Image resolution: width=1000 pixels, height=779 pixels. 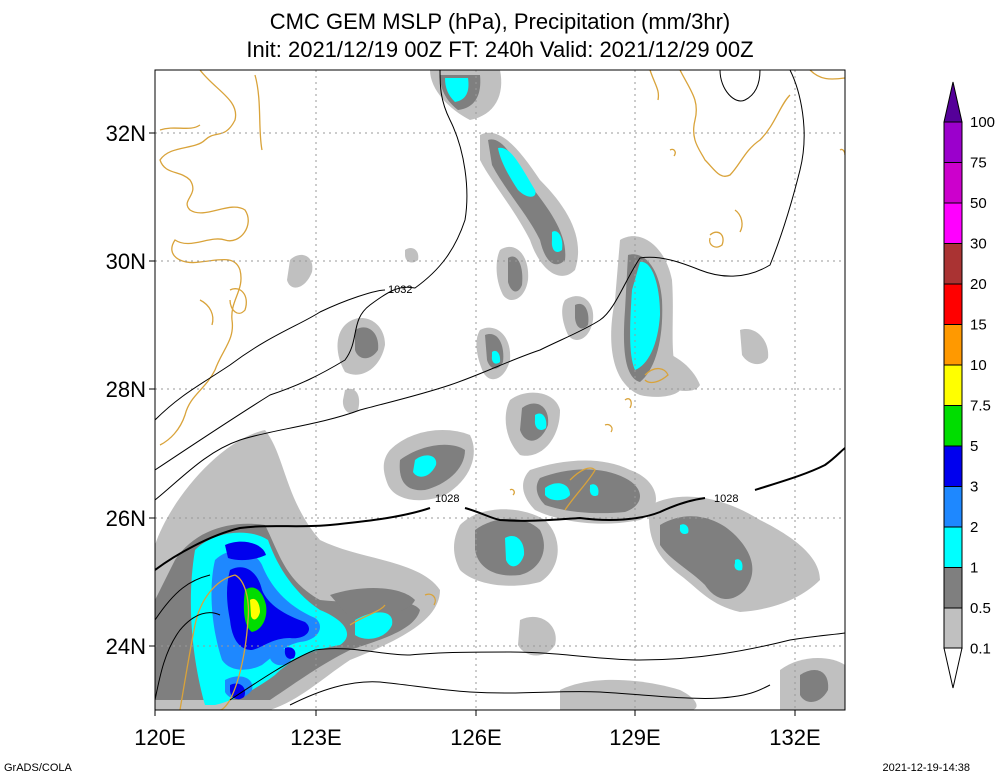 What do you see at coordinates (255, 609) in the screenshot?
I see `precip-yellow` at bounding box center [255, 609].